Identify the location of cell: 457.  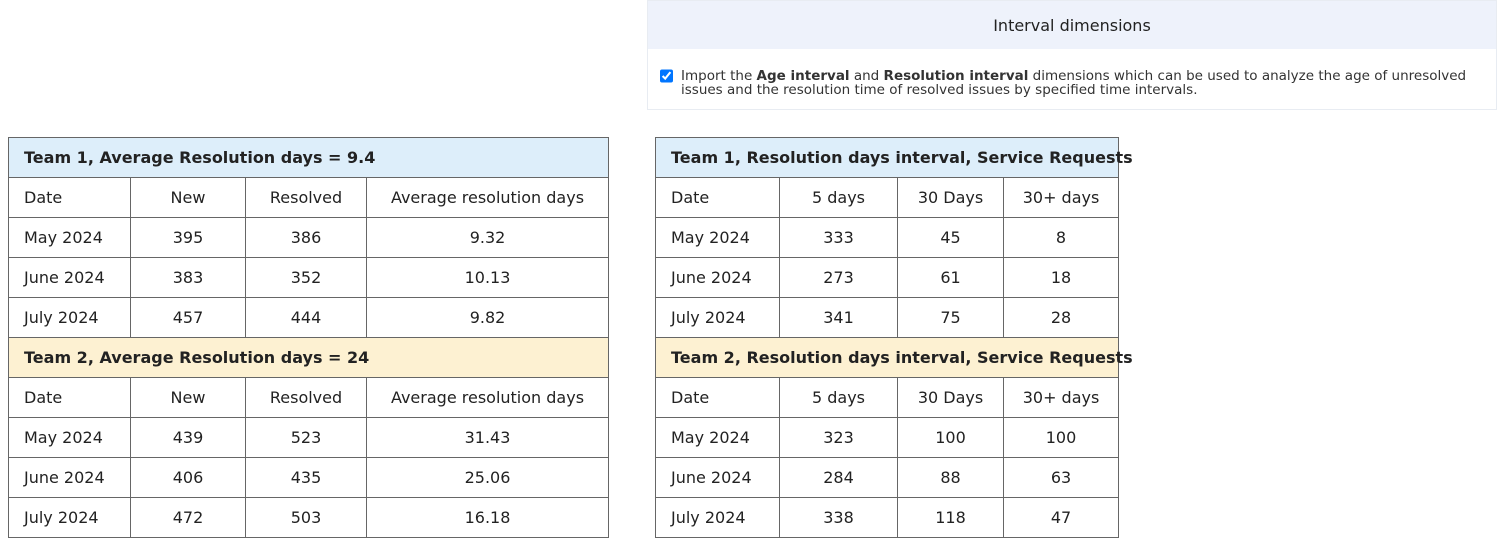
(188, 317).